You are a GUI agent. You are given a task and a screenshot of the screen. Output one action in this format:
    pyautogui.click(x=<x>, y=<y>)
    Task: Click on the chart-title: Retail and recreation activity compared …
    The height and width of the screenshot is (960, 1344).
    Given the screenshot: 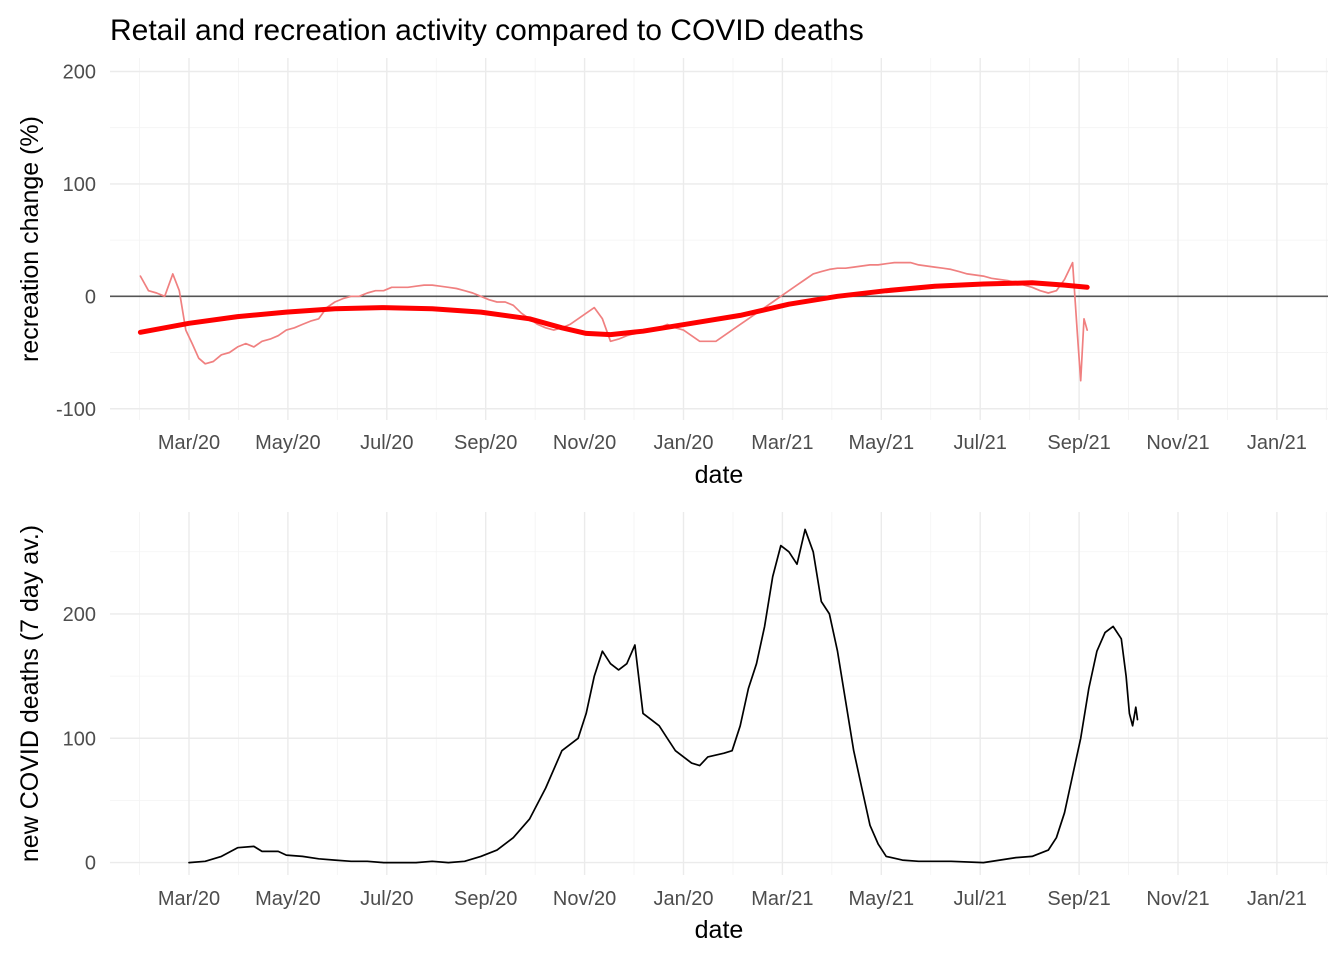 What is the action you would take?
    pyautogui.click(x=487, y=30)
    